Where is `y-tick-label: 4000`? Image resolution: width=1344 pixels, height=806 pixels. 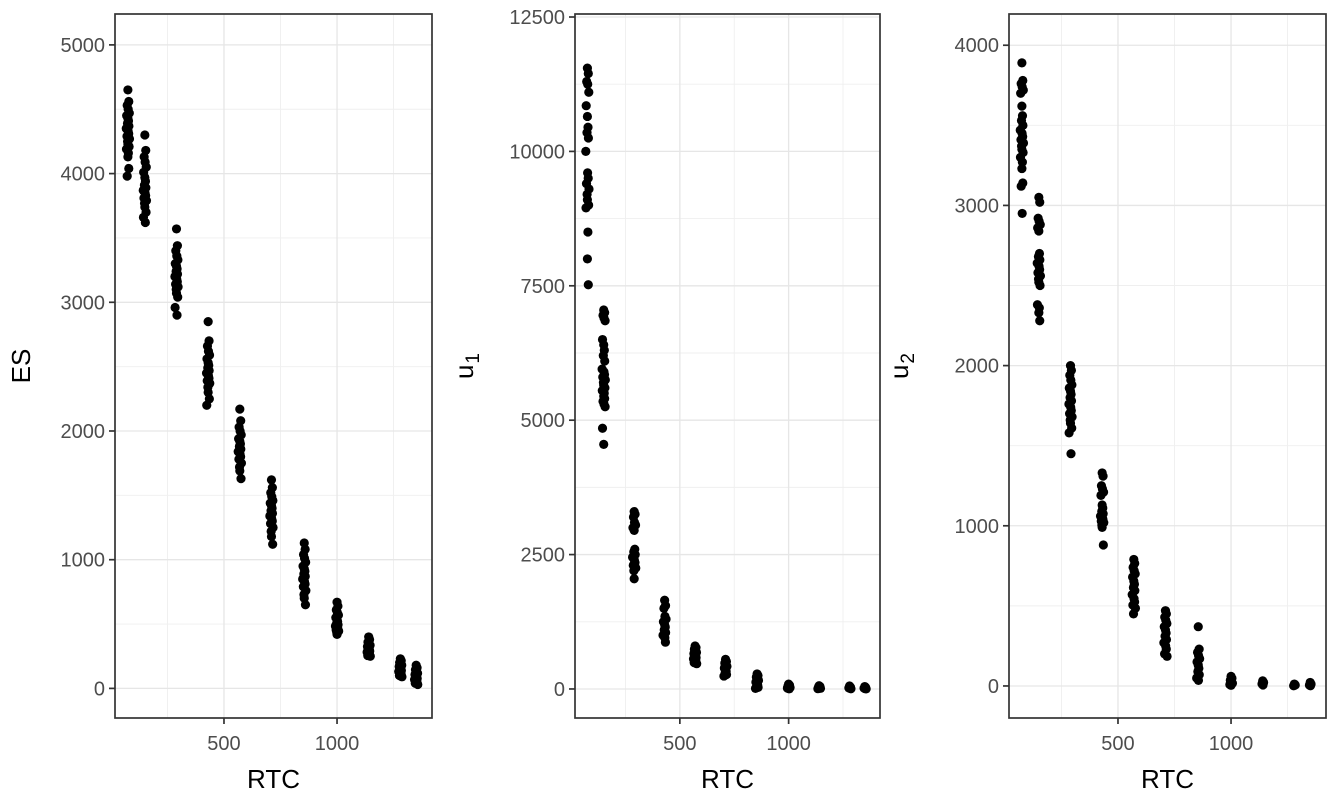 y-tick-label: 4000 is located at coordinates (977, 46).